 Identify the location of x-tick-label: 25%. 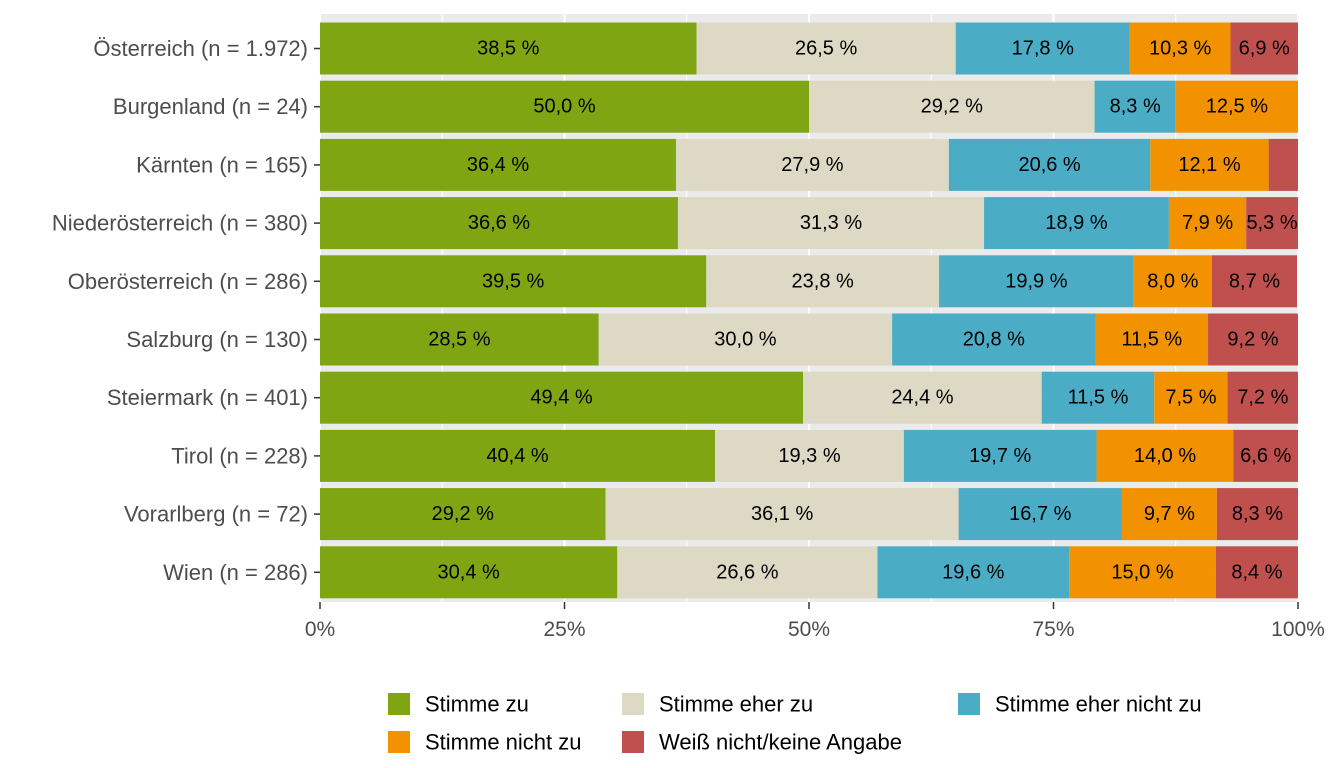
(564, 629).